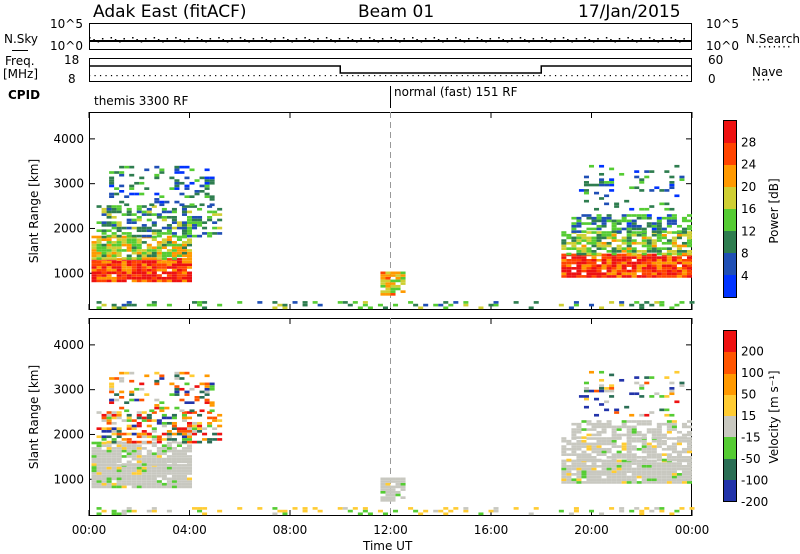 This screenshot has height=554, width=800. Describe the element at coordinates (754, 502) in the screenshot. I see `colorbar-tick-label: -200` at that location.